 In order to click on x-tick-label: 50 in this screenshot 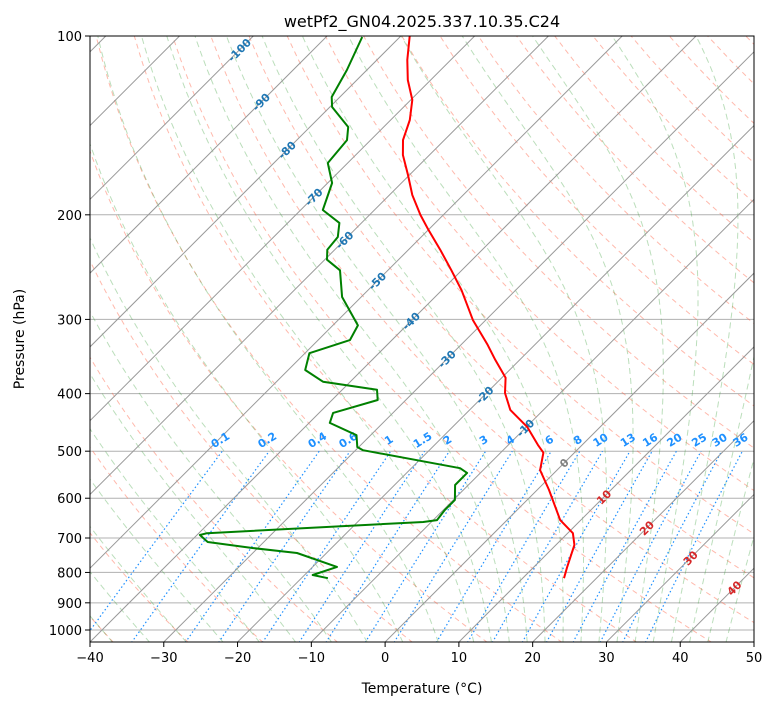, I will do `click(754, 658)`.